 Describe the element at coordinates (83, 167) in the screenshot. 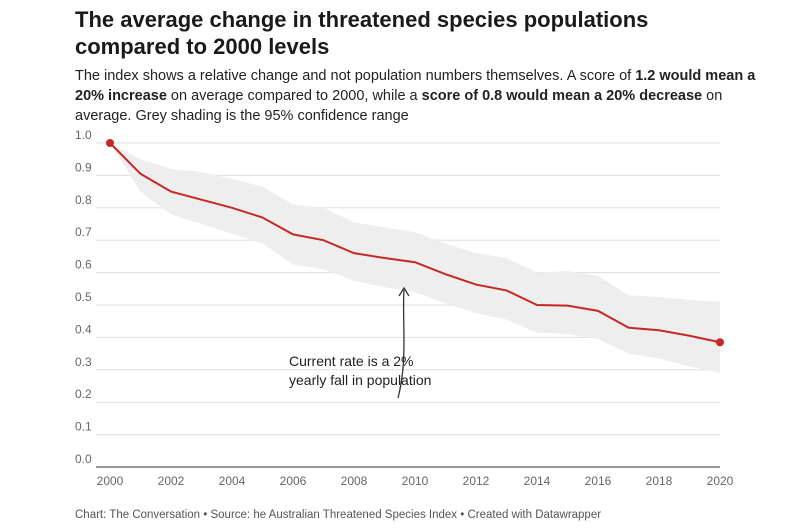

I see `y-tick-label: 0.9` at that location.